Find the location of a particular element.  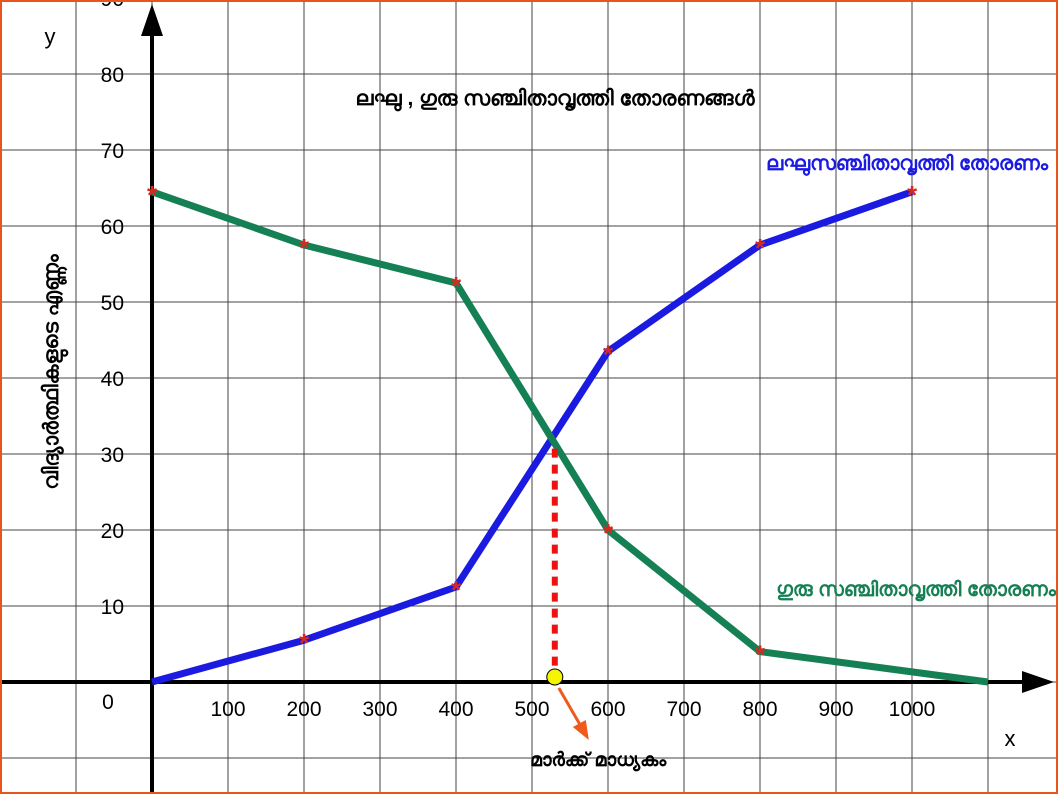

y-axis-name: y is located at coordinates (50, 36).